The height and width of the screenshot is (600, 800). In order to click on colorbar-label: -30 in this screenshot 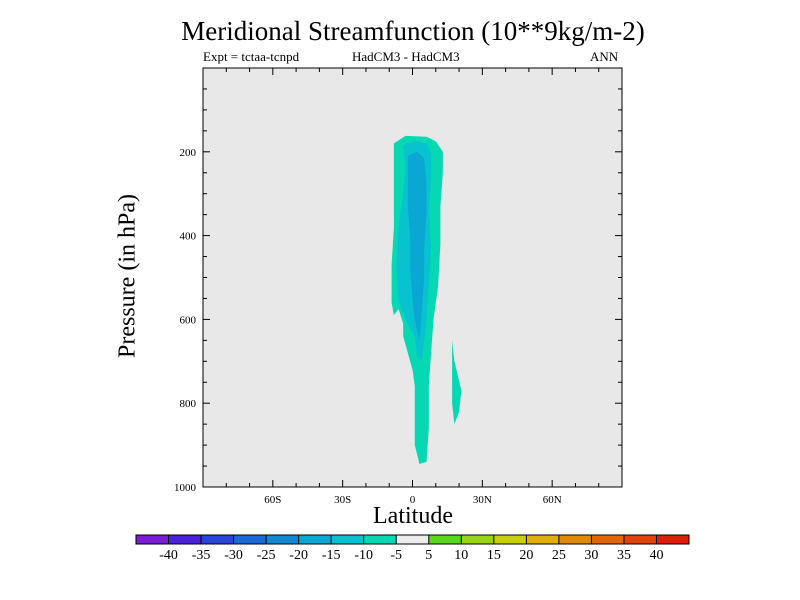, I will do `click(233, 555)`.